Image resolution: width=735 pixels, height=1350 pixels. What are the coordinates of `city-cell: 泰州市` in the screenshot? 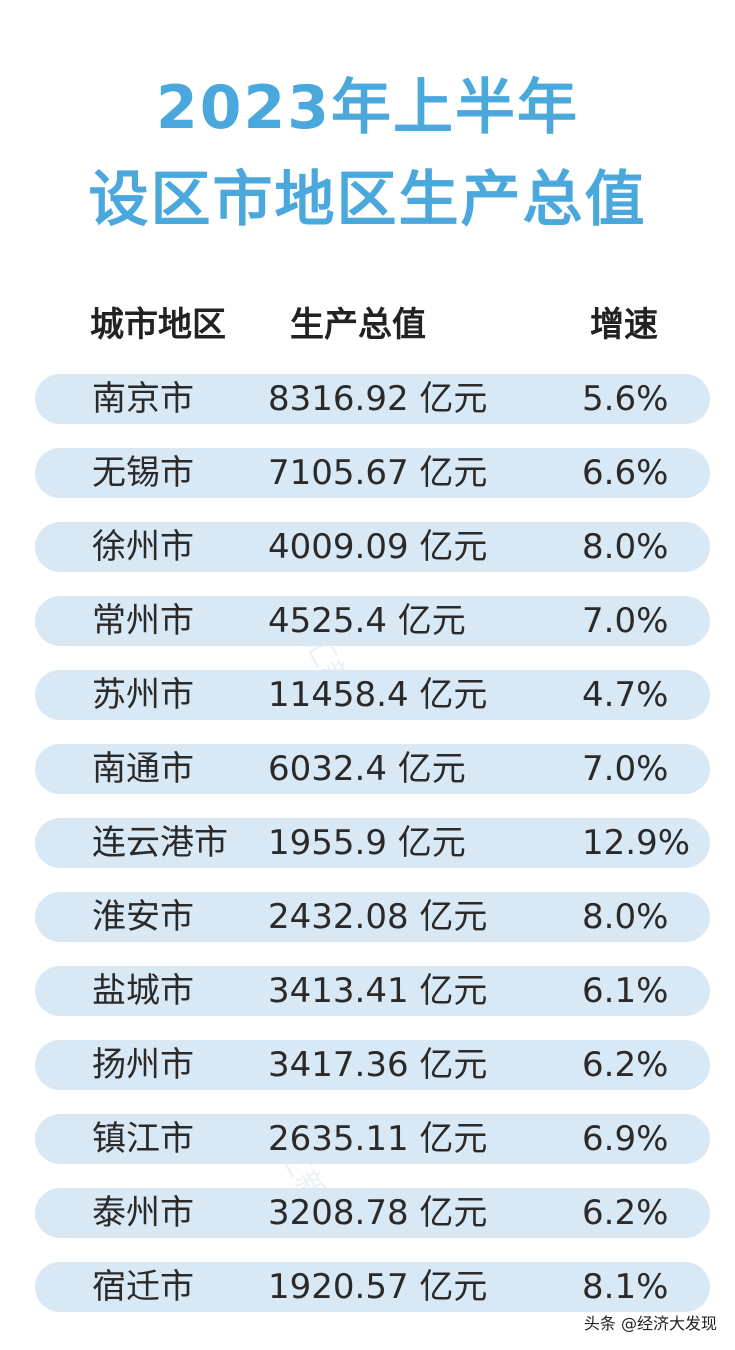 It's located at (143, 1213).